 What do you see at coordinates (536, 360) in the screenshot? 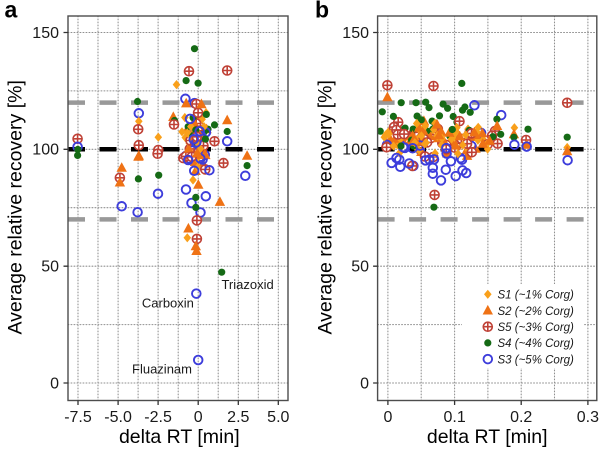
I see `svg-text: S3 (~5% Corg)` at bounding box center [536, 360].